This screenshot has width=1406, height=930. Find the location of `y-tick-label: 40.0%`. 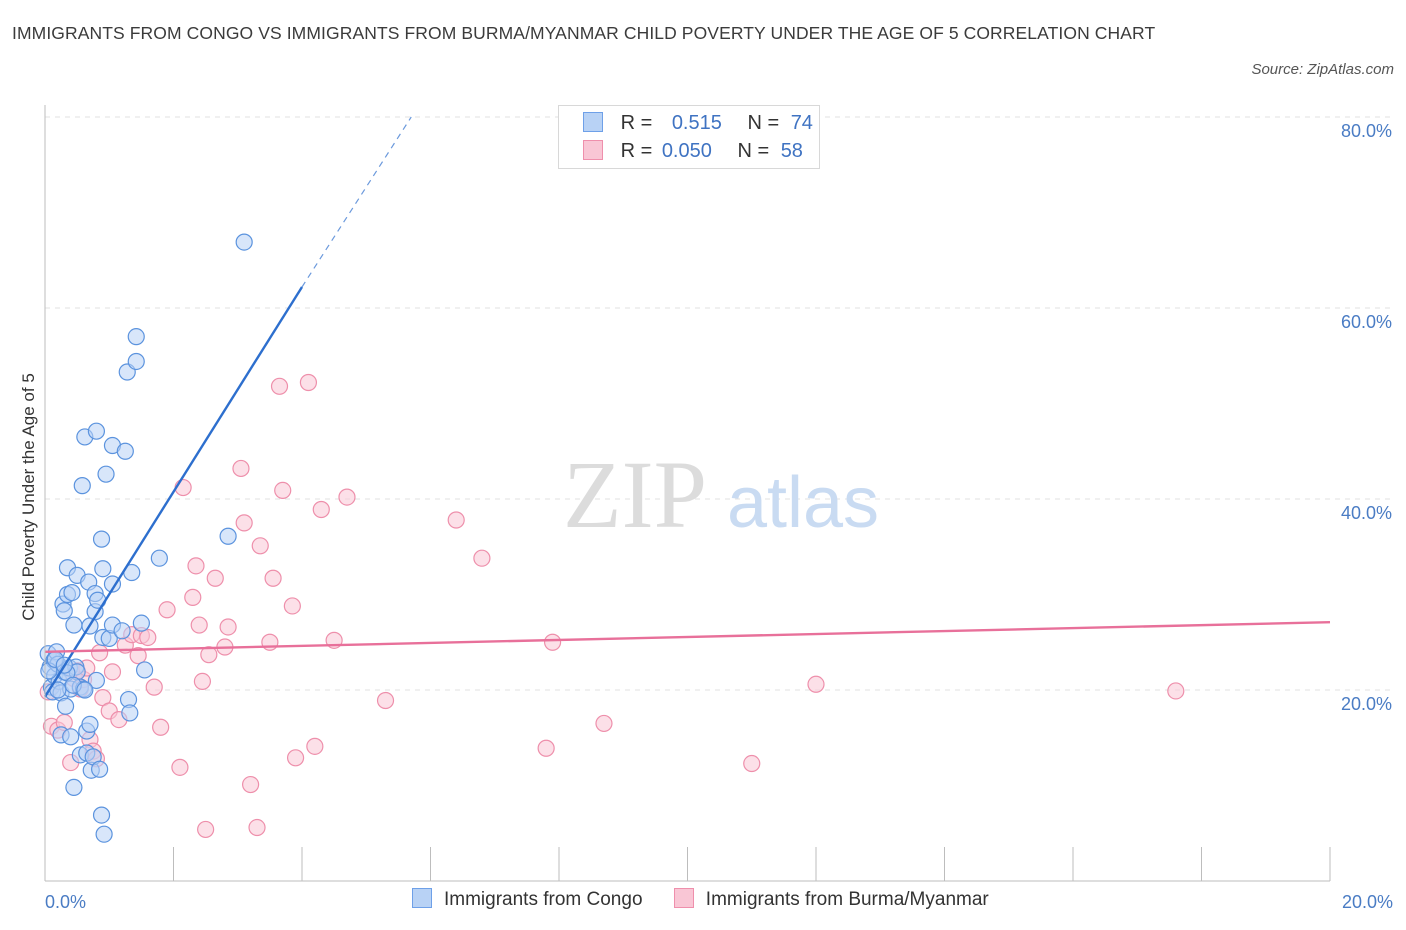

y-tick-label: 40.0% is located at coordinates (1366, 513).